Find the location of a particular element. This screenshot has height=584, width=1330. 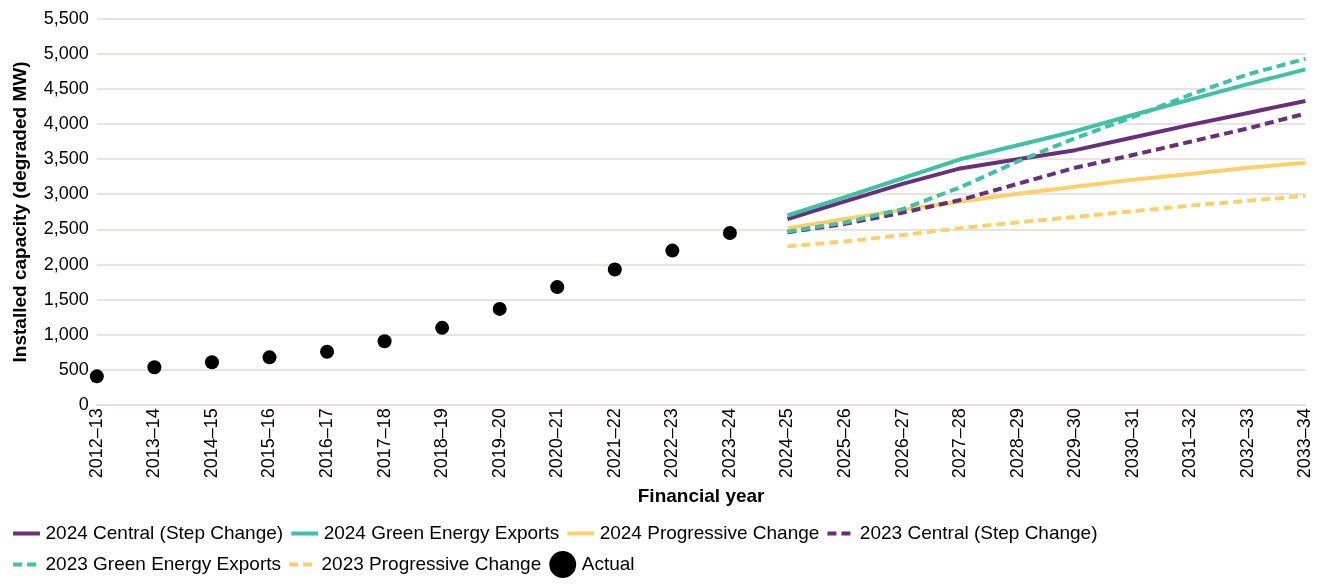

legend-label: 2024 Green Energy Exports is located at coordinates (441, 532).